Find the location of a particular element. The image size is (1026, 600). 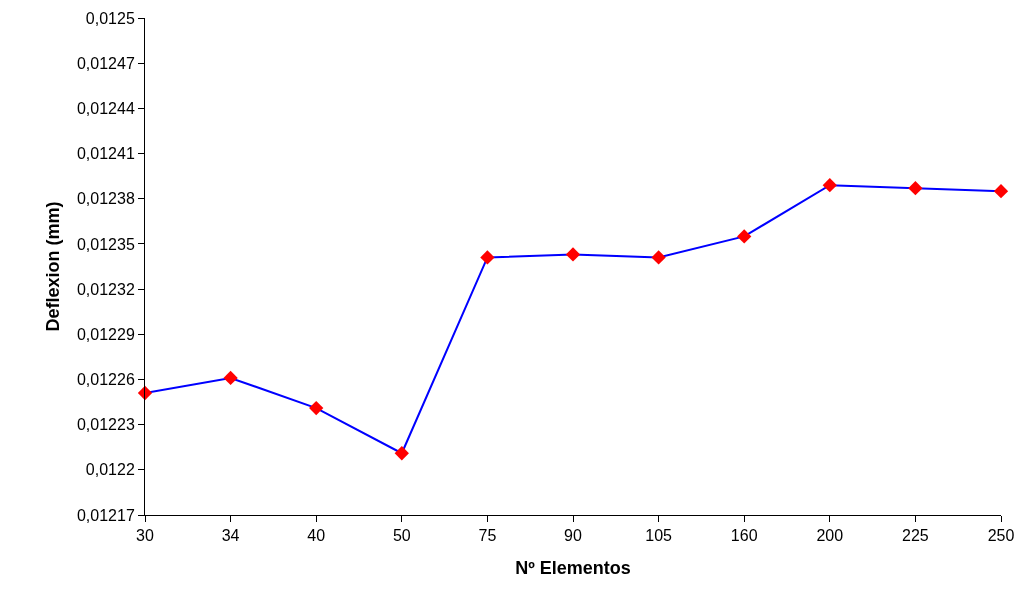

y-tick-label: 0,01247 is located at coordinates (105, 63).